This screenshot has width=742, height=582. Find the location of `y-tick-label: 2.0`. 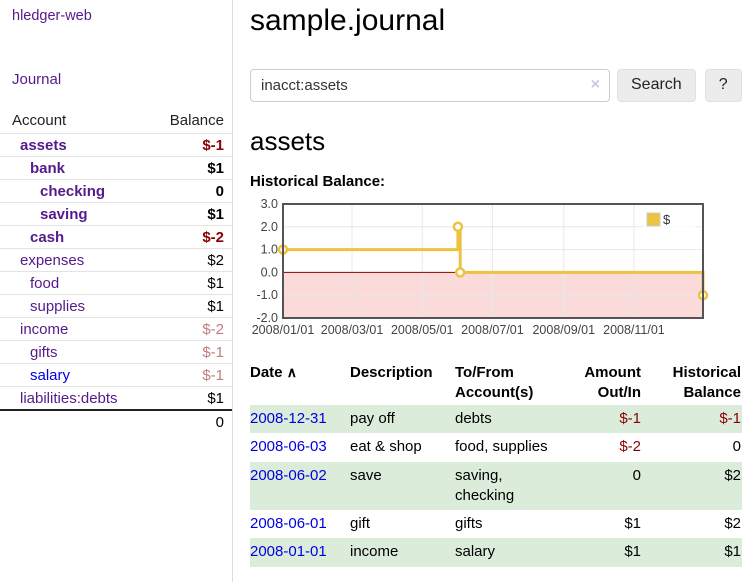

y-tick-label: 2.0 is located at coordinates (269, 226).